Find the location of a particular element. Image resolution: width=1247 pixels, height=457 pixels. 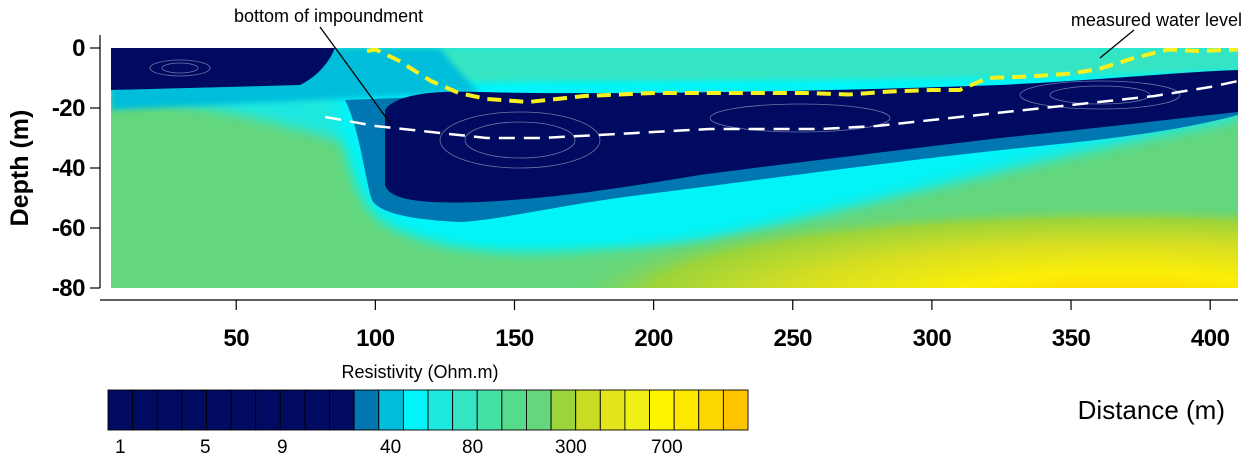

annotation-bottom-of-impoundment: bottom of impoundment is located at coordinates (328, 16).